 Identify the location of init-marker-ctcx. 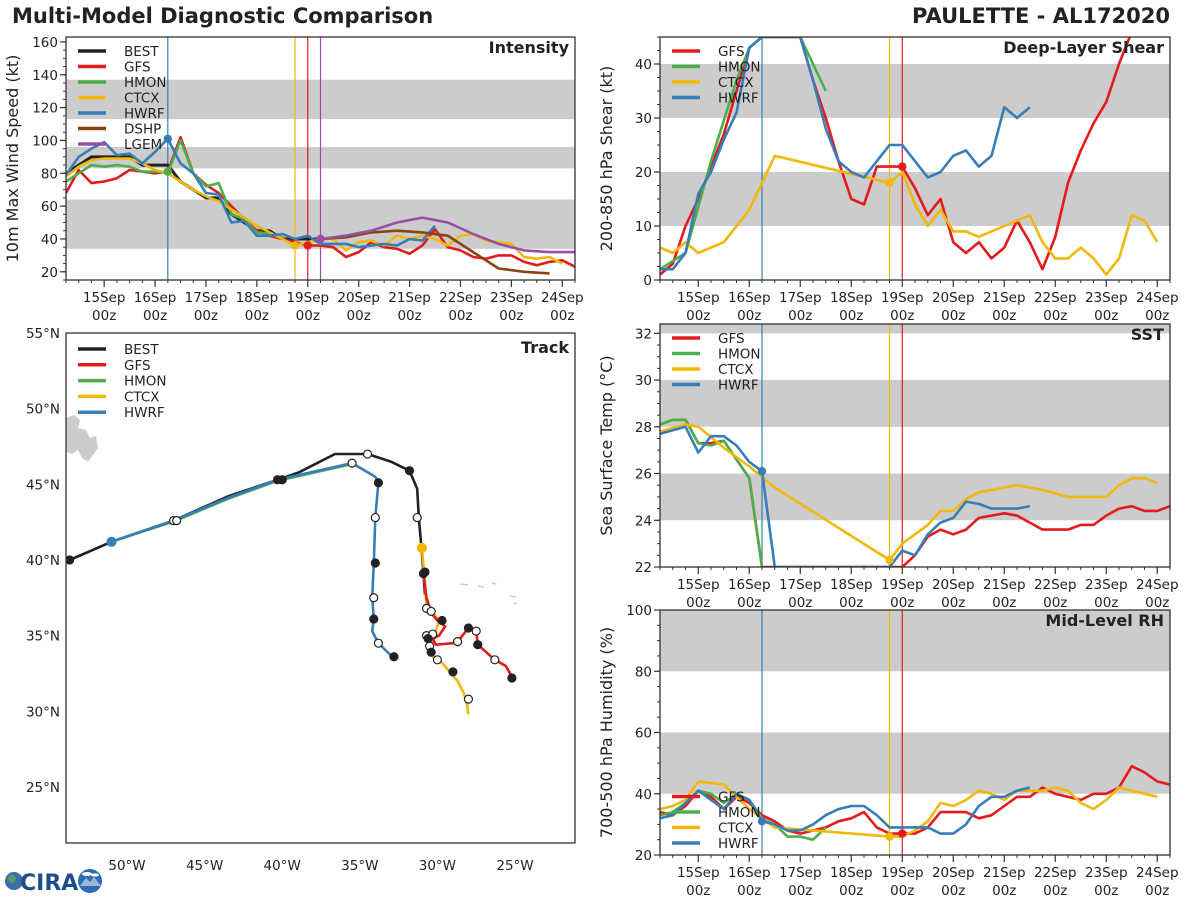
(889, 182).